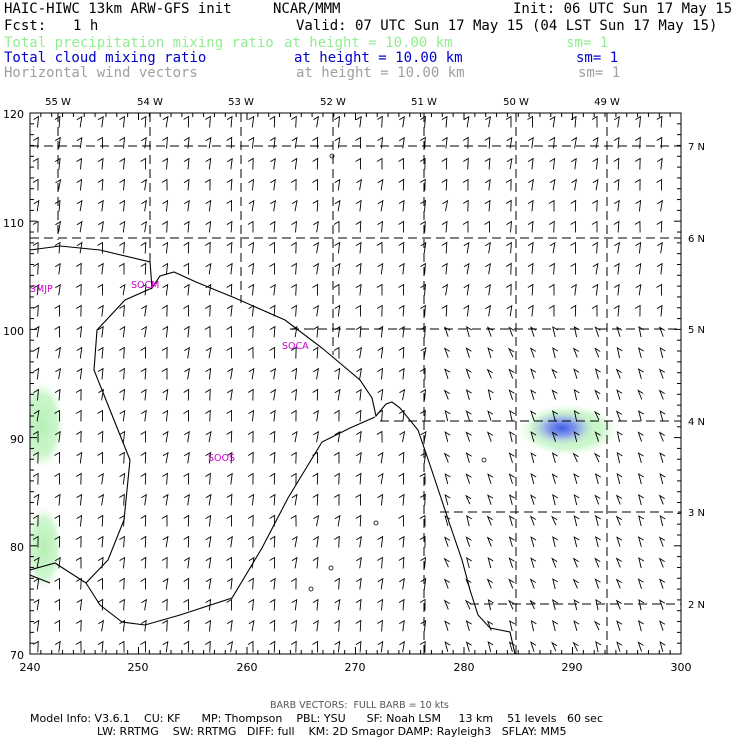  Describe the element at coordinates (307, 9) in the screenshot. I see `org-label: NCAR/MMM` at that location.